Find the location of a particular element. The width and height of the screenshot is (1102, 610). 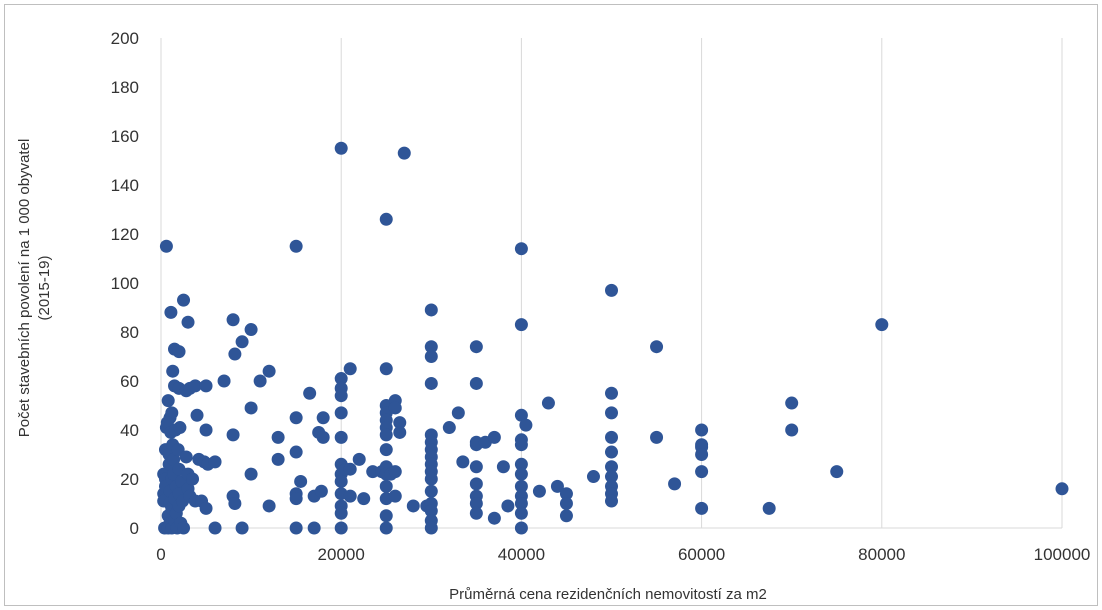

y-tick-label-10: 200 is located at coordinates (125, 38).